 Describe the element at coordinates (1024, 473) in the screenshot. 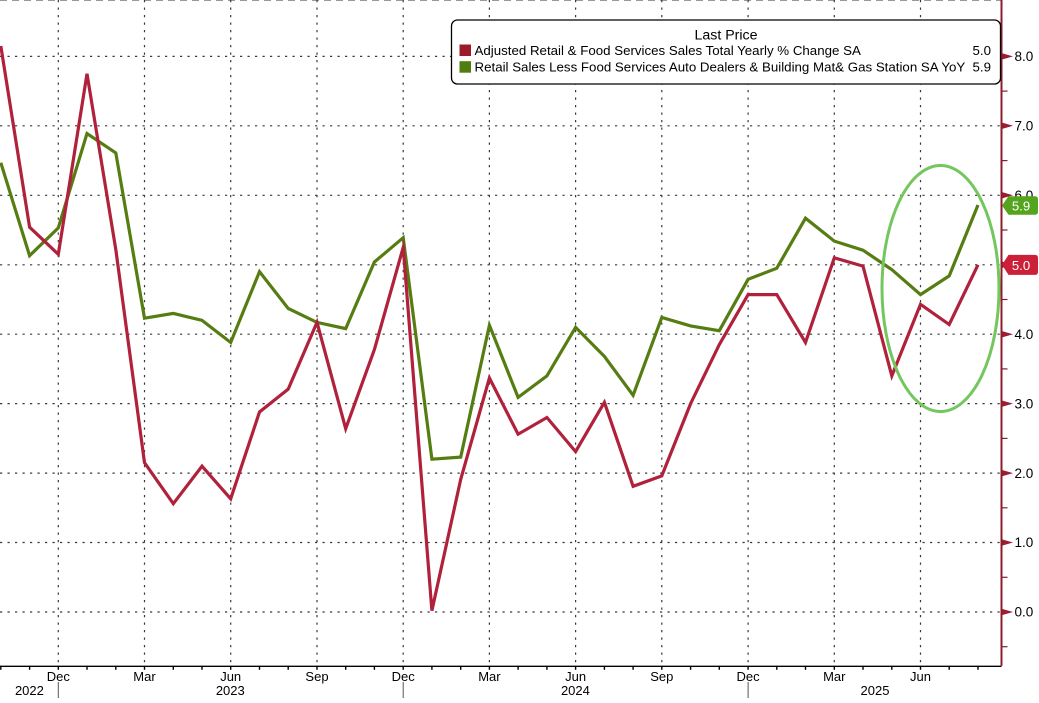

I see `svg-text: 2.0` at that location.